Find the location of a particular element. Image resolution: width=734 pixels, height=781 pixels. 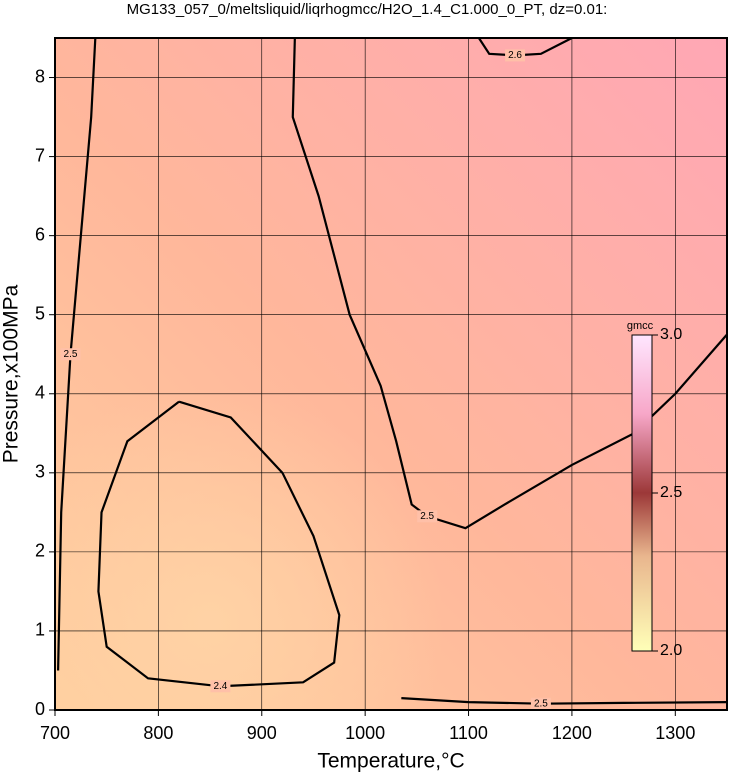

y-tick-label: 4 is located at coordinates (40, 393).